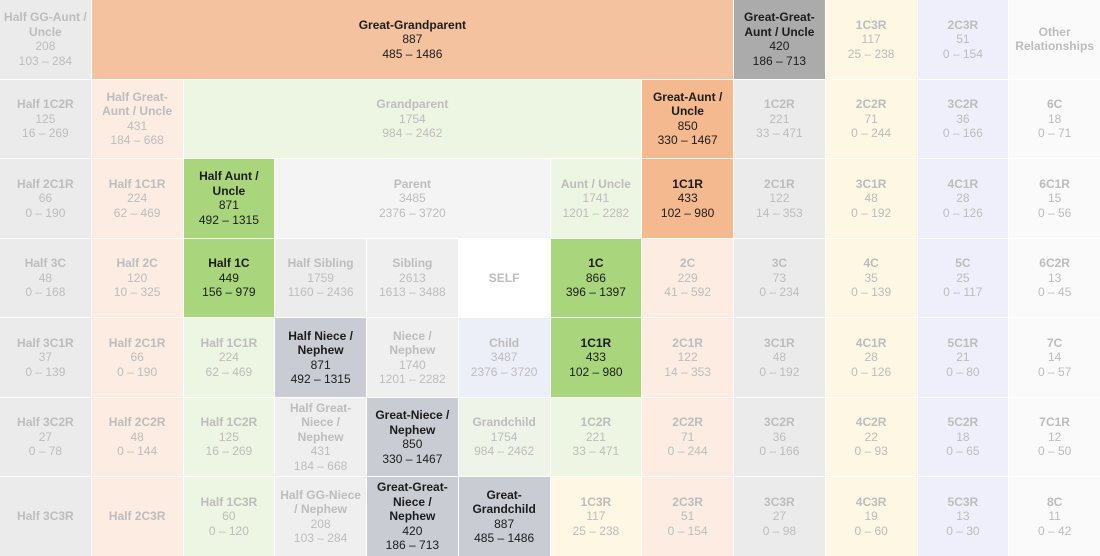  I want to click on relationship-label: Great-Great-Aunt / Uncle, so click(779, 24).